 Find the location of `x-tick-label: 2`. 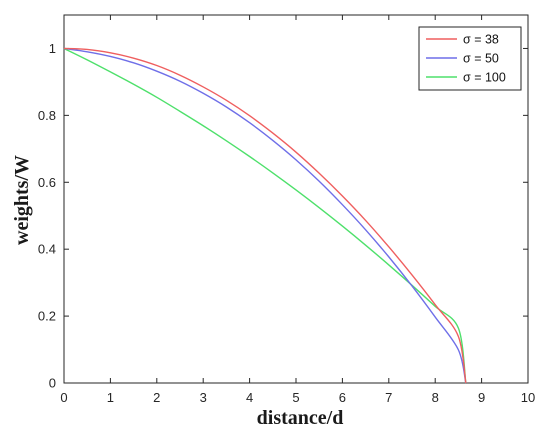

x-tick-label: 2 is located at coordinates (156, 397).